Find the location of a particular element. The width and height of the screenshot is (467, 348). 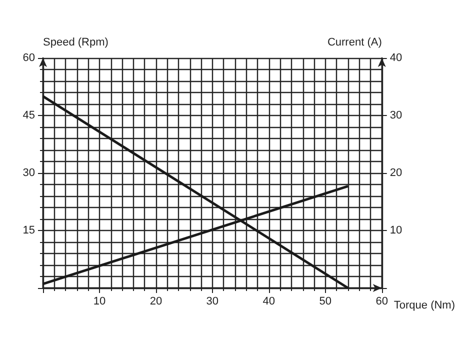

y-tick-label: 30 is located at coordinates (28, 173).